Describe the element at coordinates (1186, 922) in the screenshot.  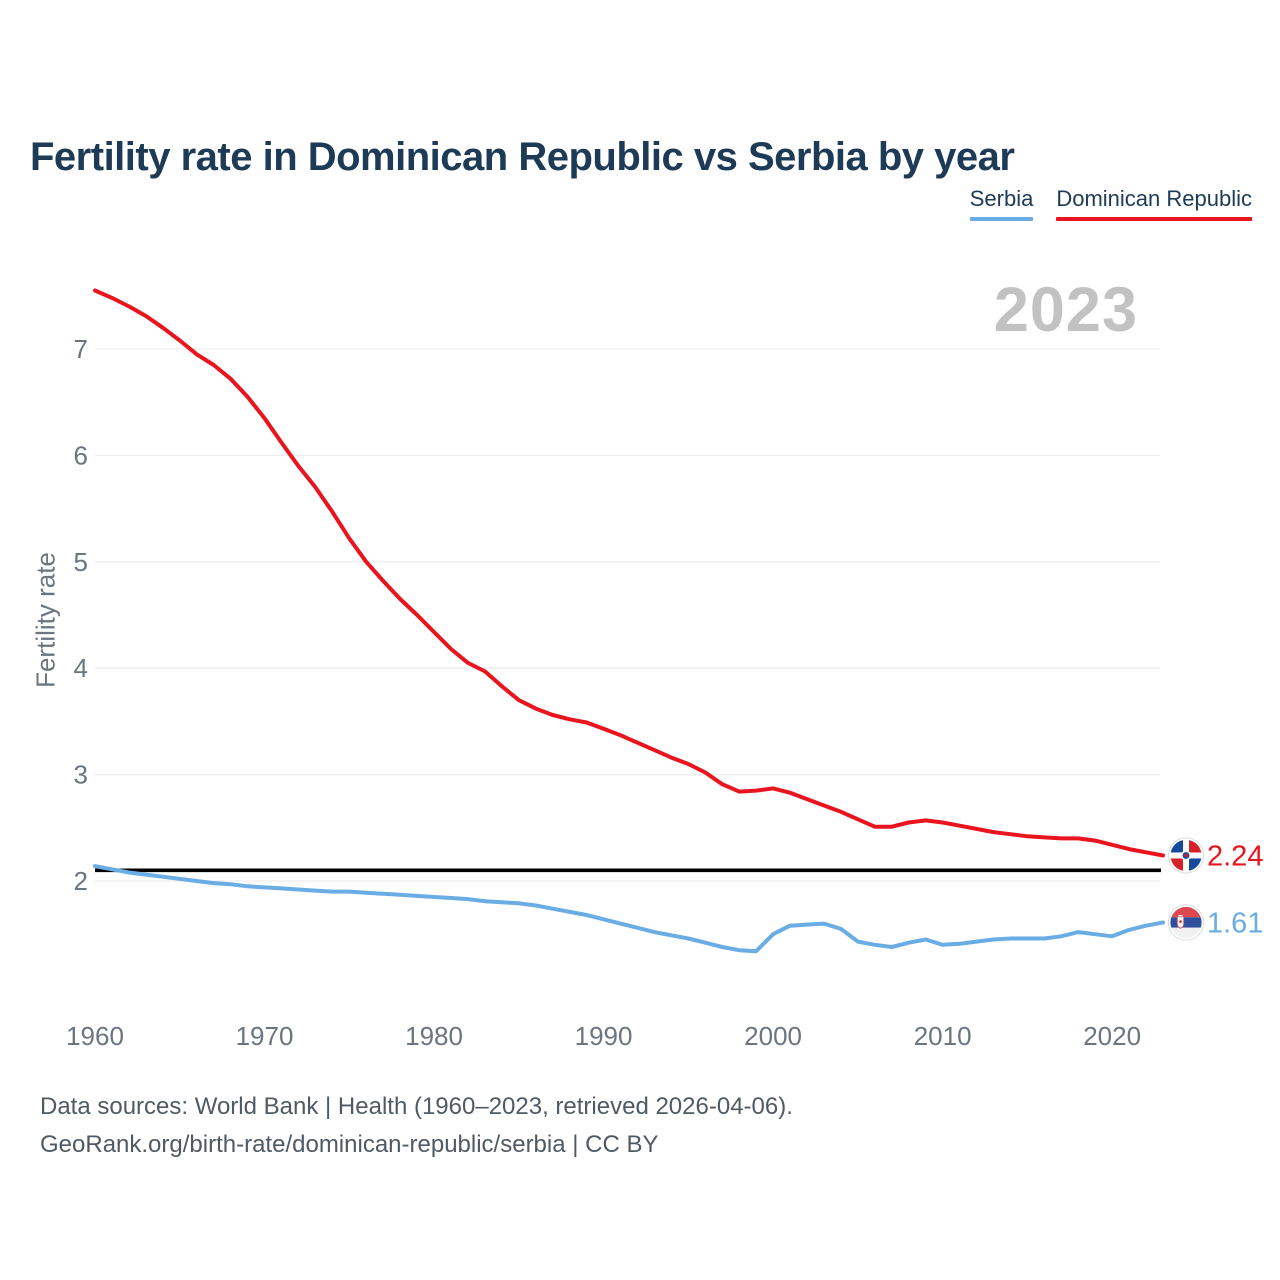
I see `serbia-flag-icon` at that location.